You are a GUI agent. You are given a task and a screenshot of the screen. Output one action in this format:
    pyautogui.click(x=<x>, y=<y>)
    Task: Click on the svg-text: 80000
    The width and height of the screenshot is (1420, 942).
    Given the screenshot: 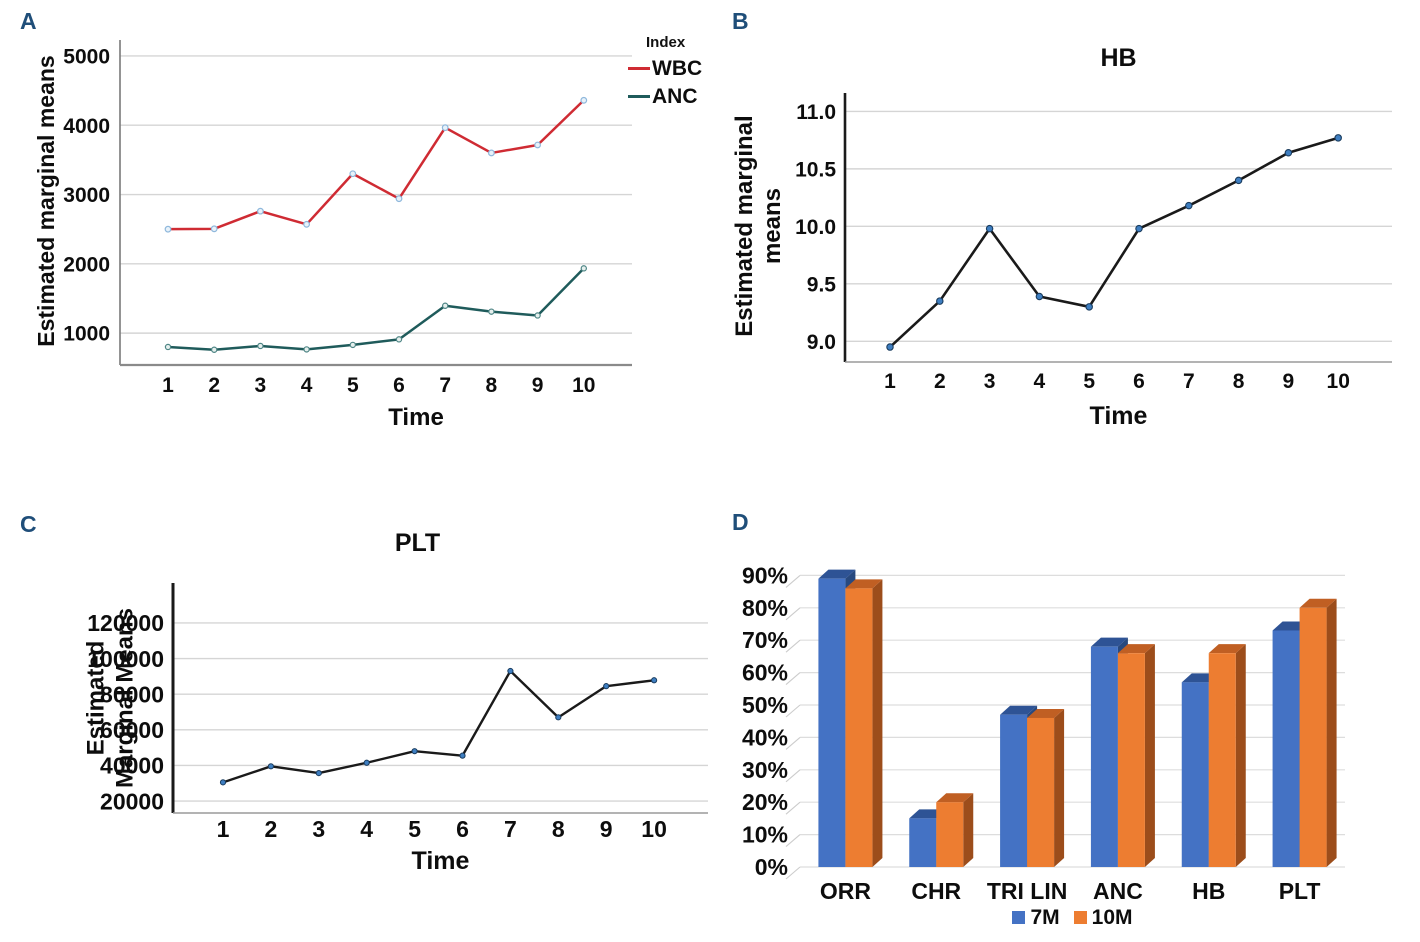 What is the action you would take?
    pyautogui.click(x=132, y=694)
    